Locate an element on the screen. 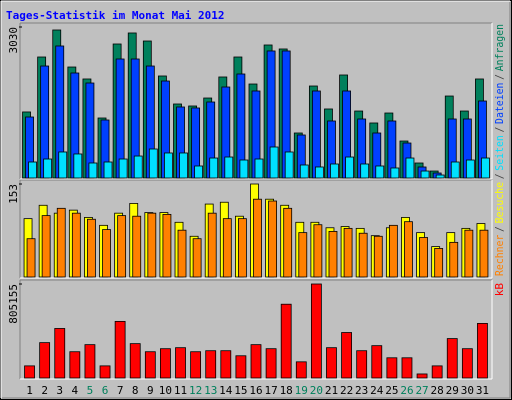 This screenshot has height=400, width=512. x-tick-label: 21 is located at coordinates (331, 390).